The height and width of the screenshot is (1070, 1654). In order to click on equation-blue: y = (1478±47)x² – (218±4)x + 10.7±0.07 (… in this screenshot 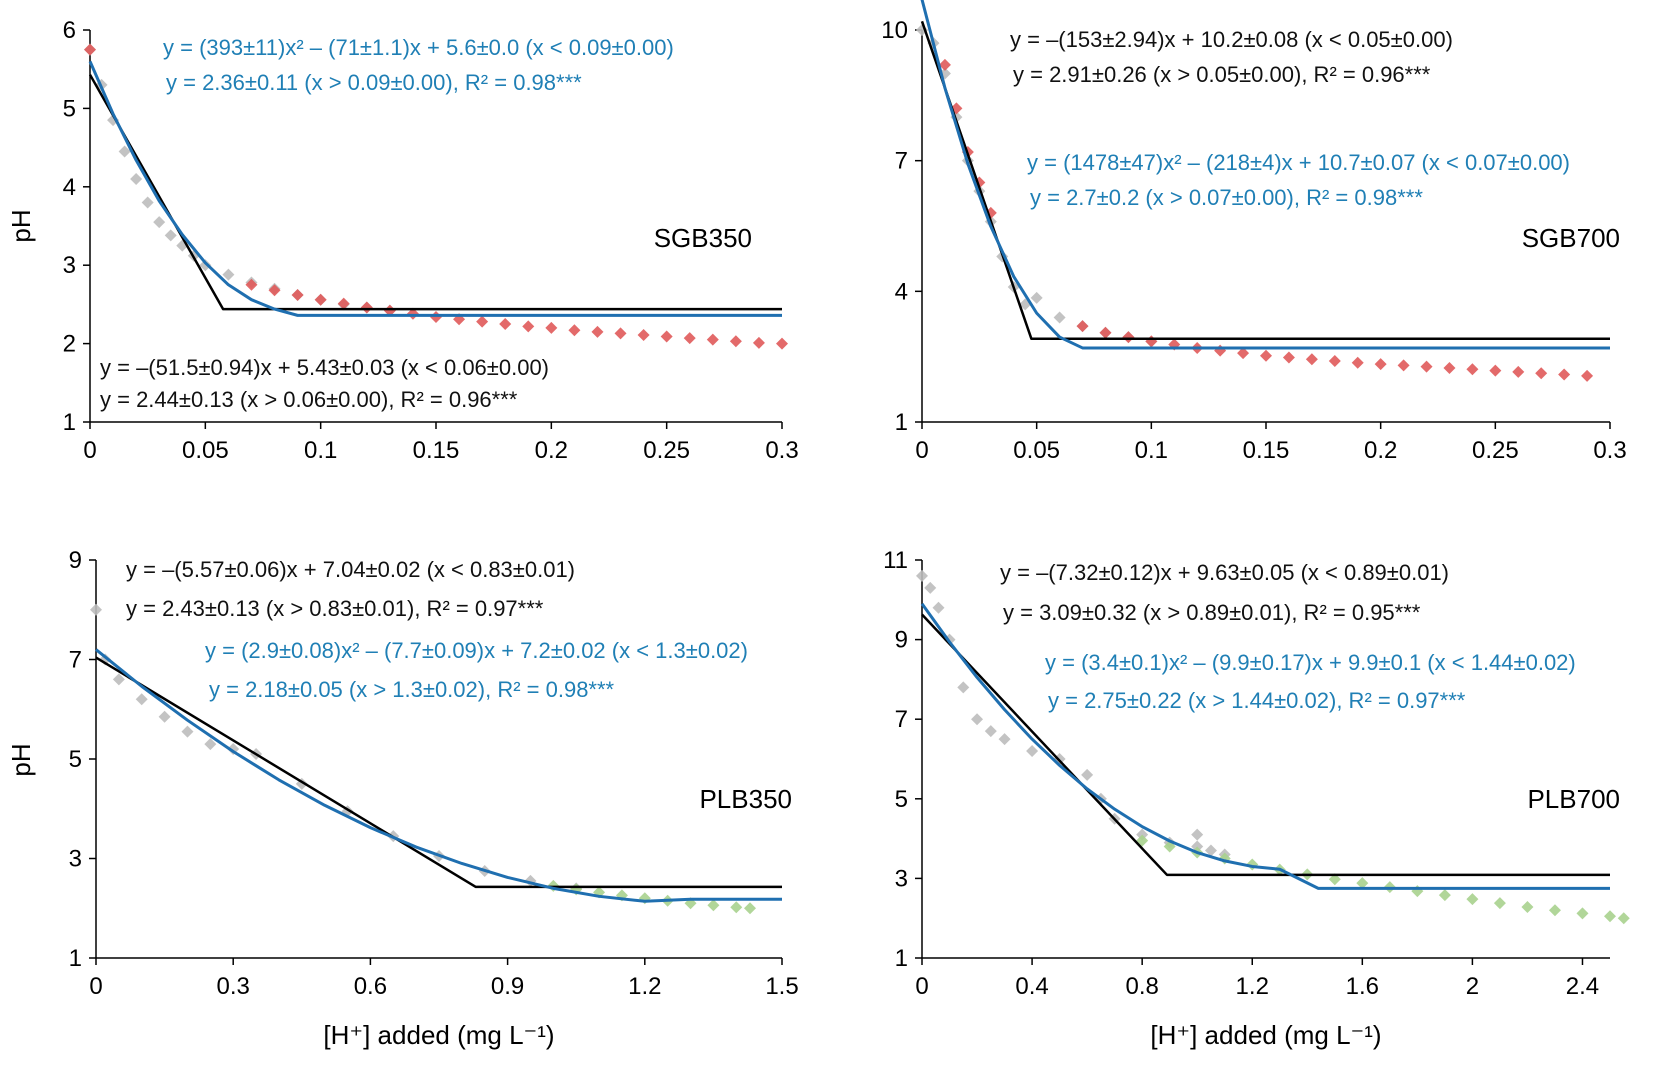, I will do `click(1298, 162)`.